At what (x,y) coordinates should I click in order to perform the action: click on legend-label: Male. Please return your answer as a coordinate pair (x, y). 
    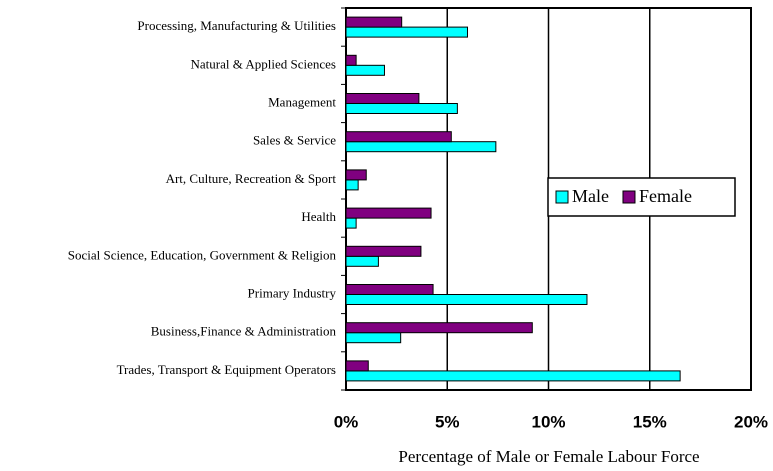
    Looking at the image, I should click on (590, 196).